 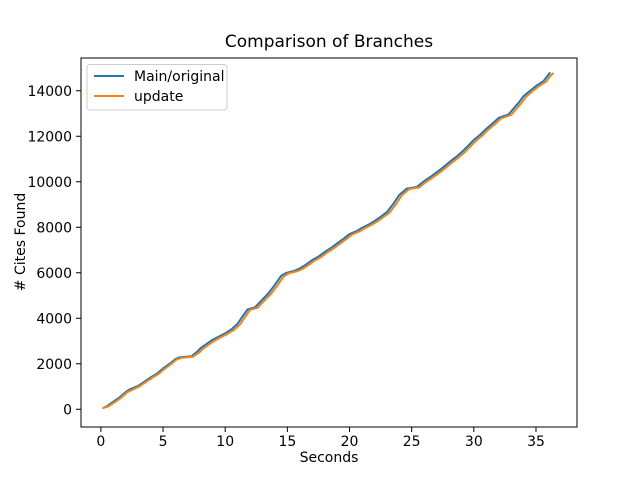 What do you see at coordinates (163, 442) in the screenshot?
I see `x-tick-label: 5` at bounding box center [163, 442].